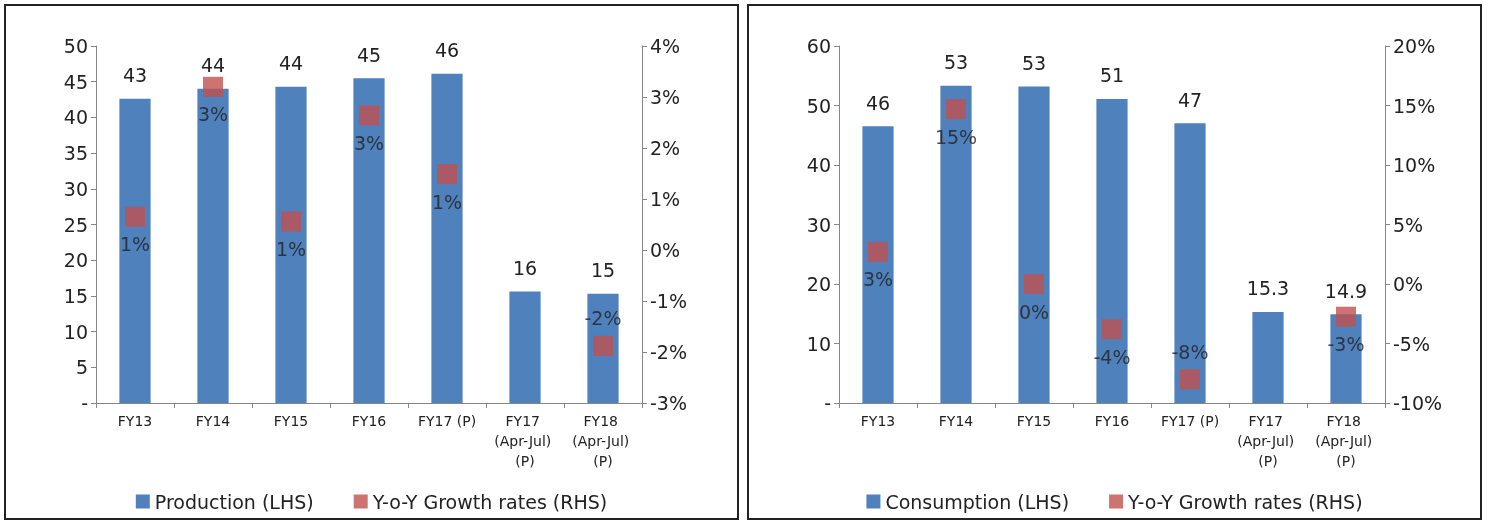  Describe the element at coordinates (1414, 165) in the screenshot. I see `y2-tick-label: 10%` at that location.